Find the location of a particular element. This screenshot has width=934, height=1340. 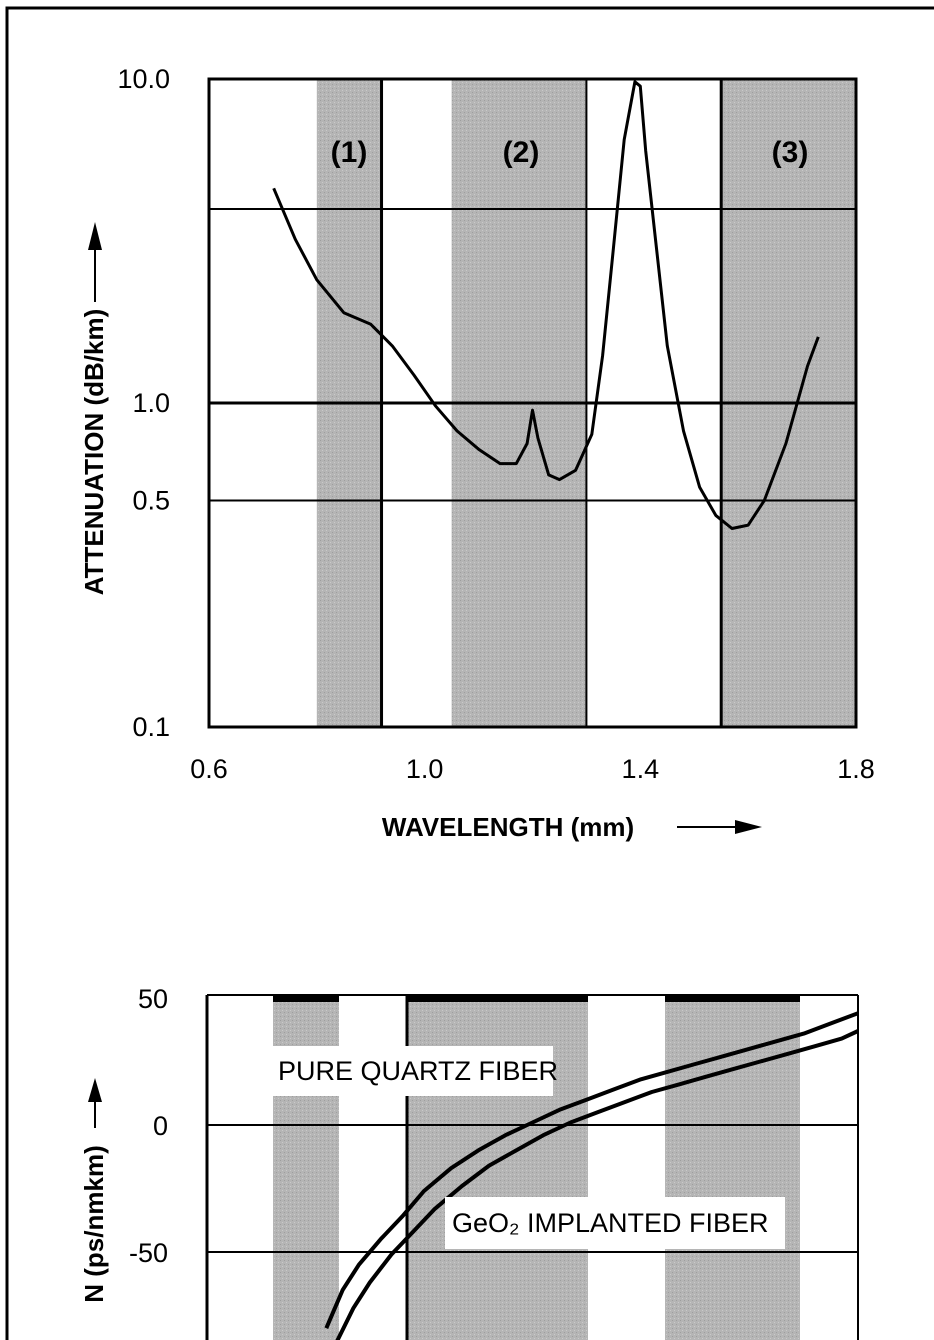

x-tick-label: 1.8 is located at coordinates (856, 769).